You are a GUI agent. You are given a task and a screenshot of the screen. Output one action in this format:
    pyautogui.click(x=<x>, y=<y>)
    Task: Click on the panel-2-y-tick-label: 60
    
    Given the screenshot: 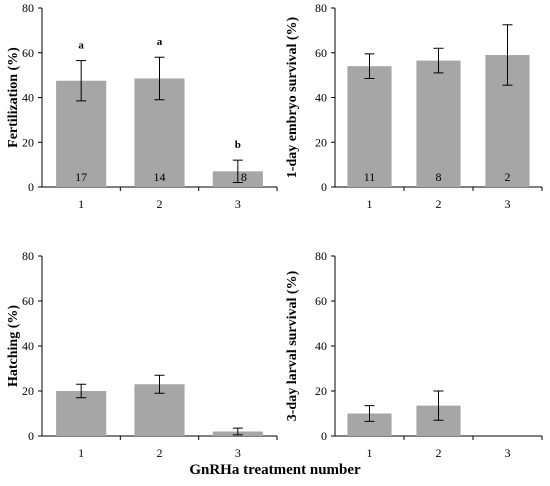 What is the action you would take?
    pyautogui.click(x=321, y=53)
    